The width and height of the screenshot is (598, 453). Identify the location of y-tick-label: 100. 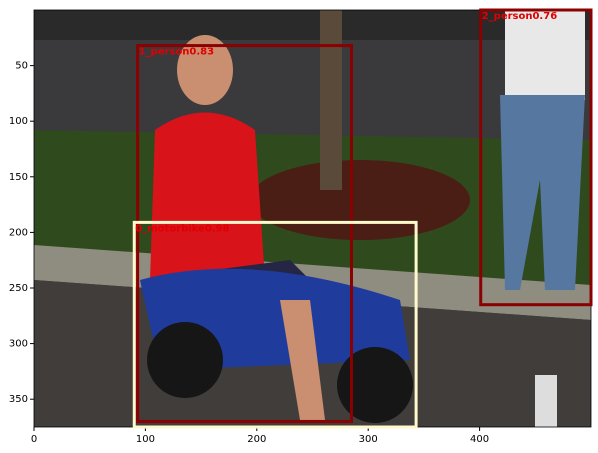
(18, 121).